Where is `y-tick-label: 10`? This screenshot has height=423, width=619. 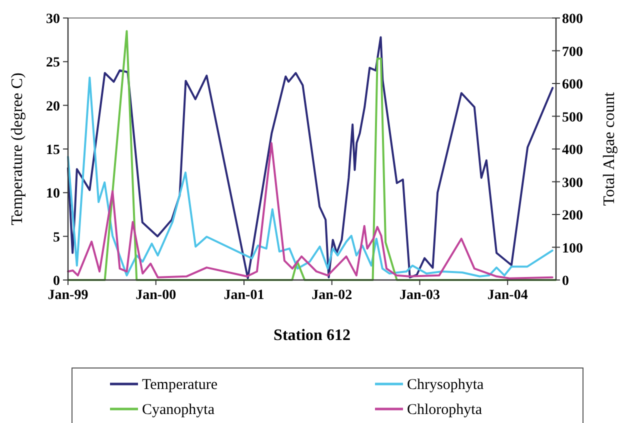 y-tick-label: 10 is located at coordinates (53, 194).